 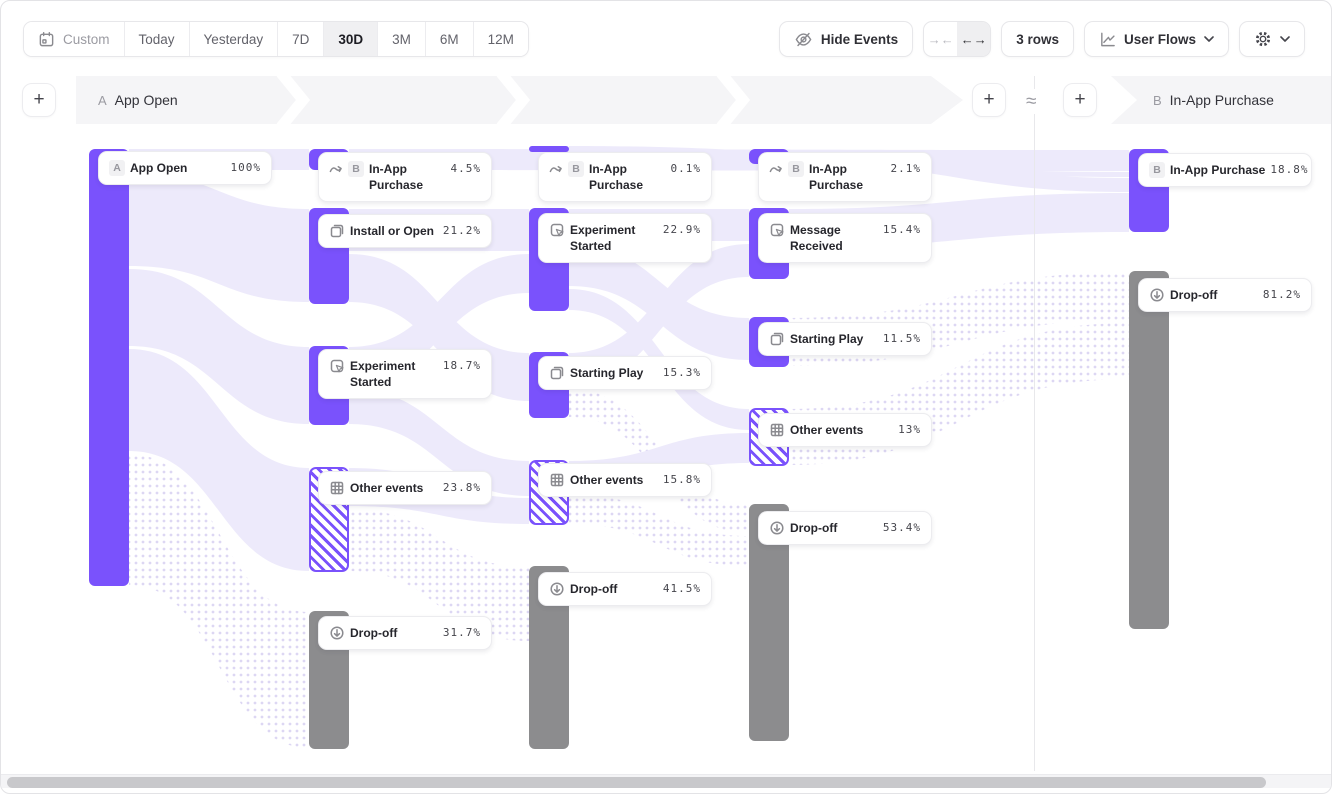 I want to click on expand-columns-button: ←→, so click(x=974, y=39).